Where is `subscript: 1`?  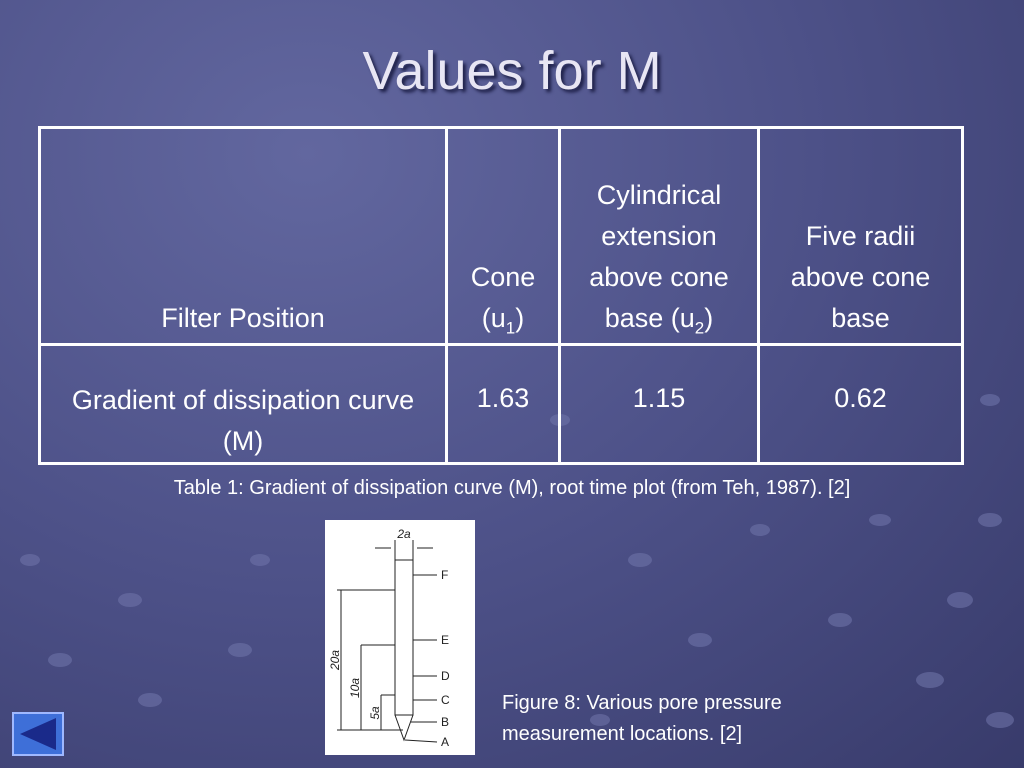 subscript: 1 is located at coordinates (510, 328).